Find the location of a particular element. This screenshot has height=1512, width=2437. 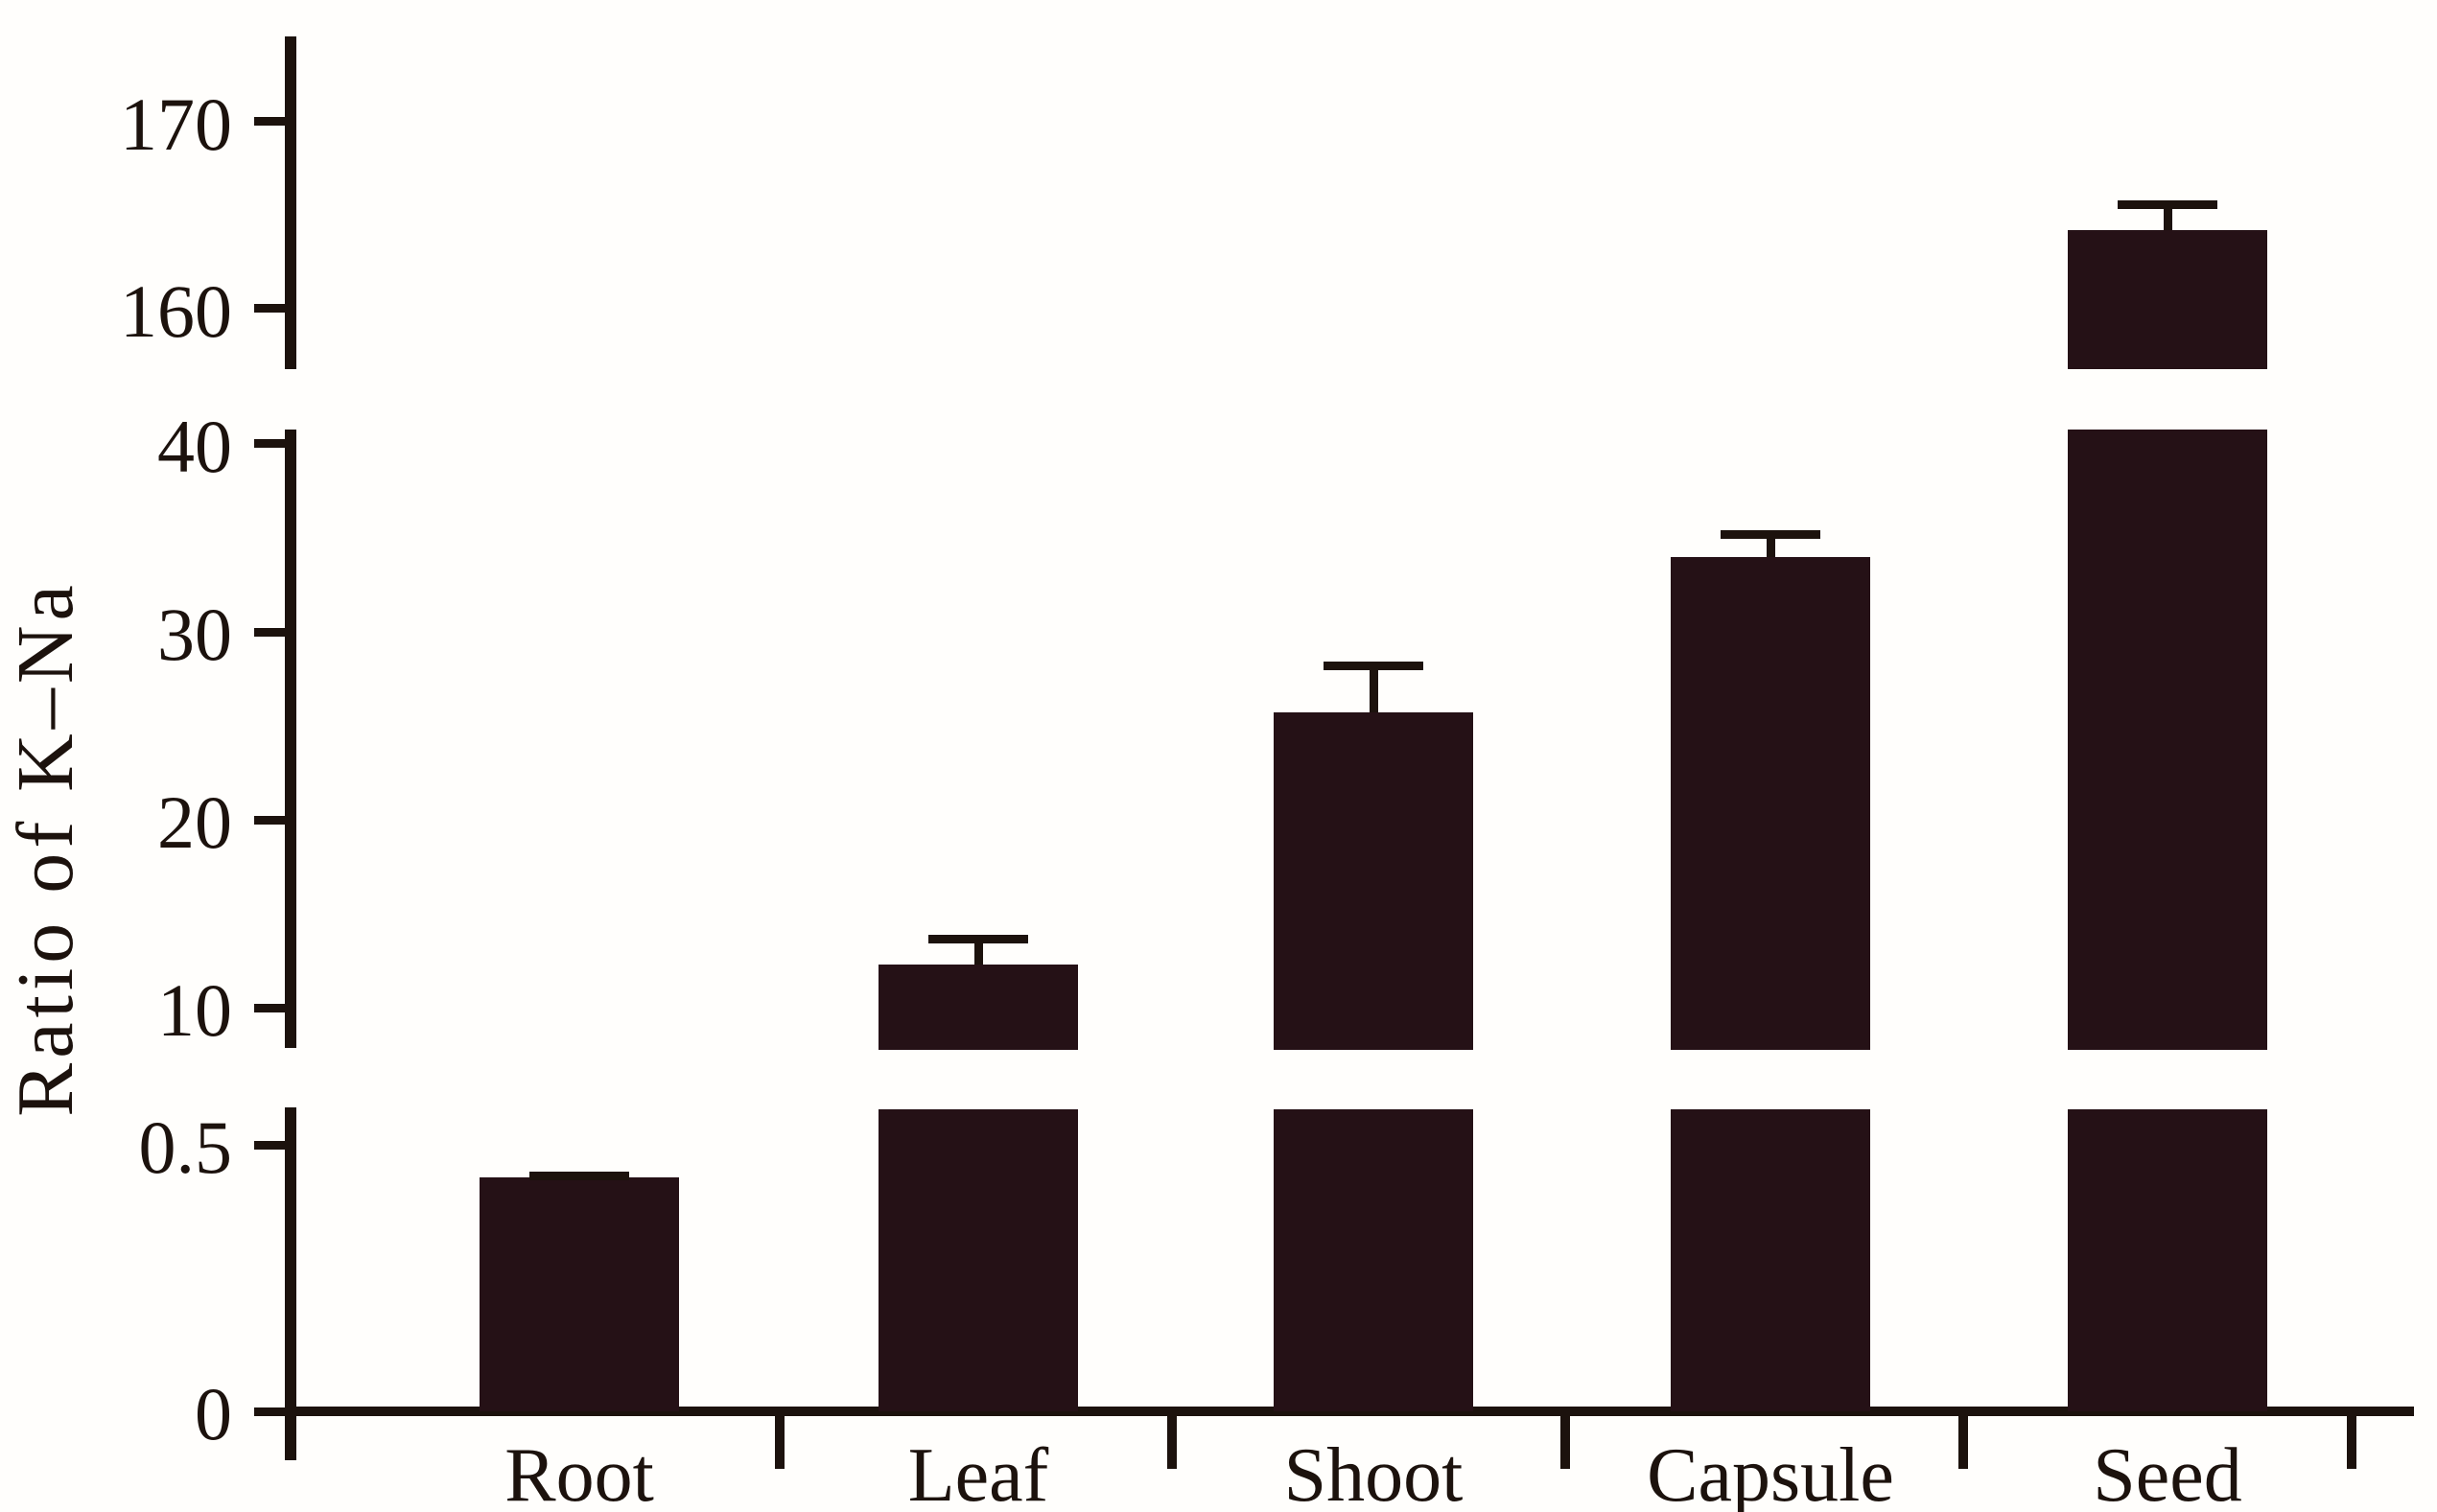

y-tick-label: 160 is located at coordinates (176, 310).